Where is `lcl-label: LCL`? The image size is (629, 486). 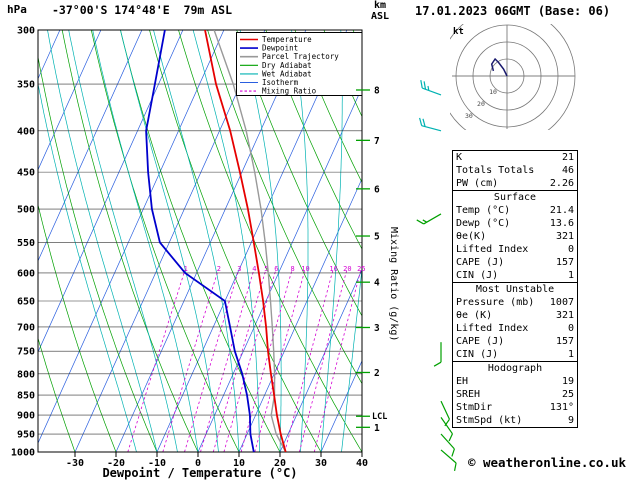
lcl-label: LCL is located at coordinates (379, 417).